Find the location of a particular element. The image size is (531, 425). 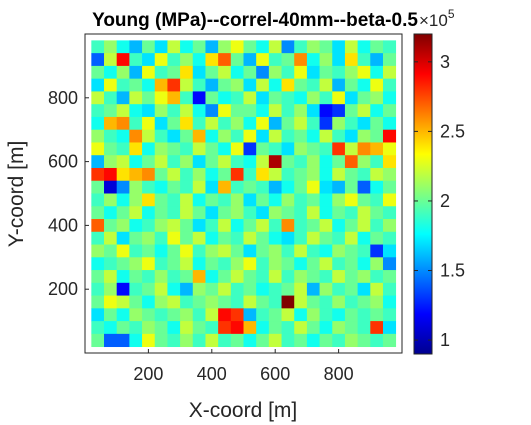

exponent-base: ×10 is located at coordinates (433, 20).